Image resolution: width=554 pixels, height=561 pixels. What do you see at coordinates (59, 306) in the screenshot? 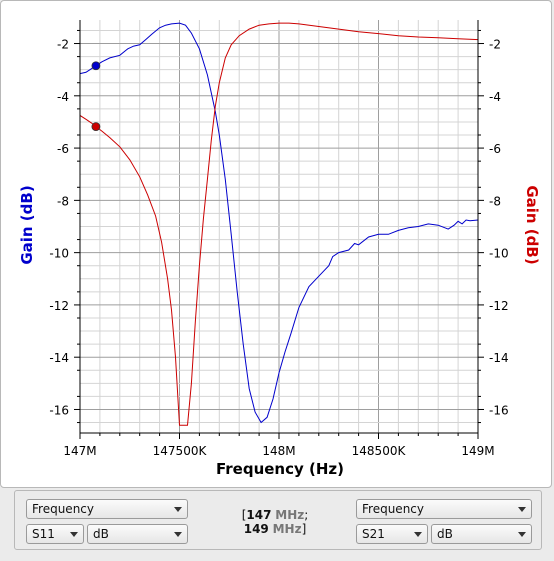
I see `y-tick-label-left: -12` at bounding box center [59, 306].